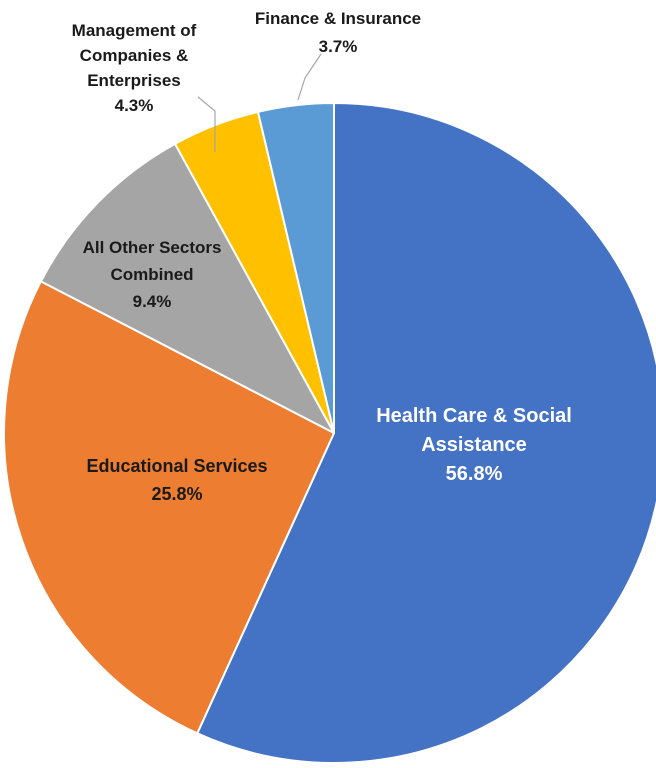 This screenshot has width=656, height=768. I want to click on pie-slice-finance-insurance, so click(295, 268).